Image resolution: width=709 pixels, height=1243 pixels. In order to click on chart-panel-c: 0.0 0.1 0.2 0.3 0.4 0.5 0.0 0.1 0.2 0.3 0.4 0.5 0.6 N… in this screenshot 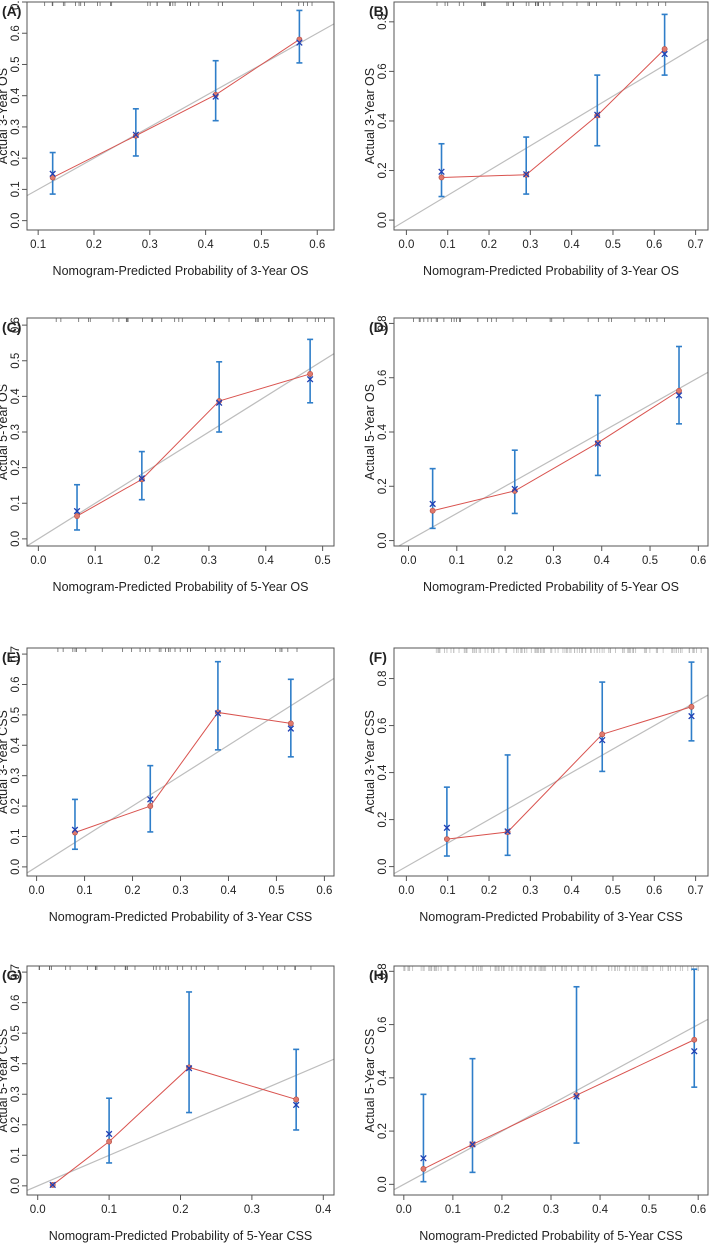, I will do `click(167, 455)`.